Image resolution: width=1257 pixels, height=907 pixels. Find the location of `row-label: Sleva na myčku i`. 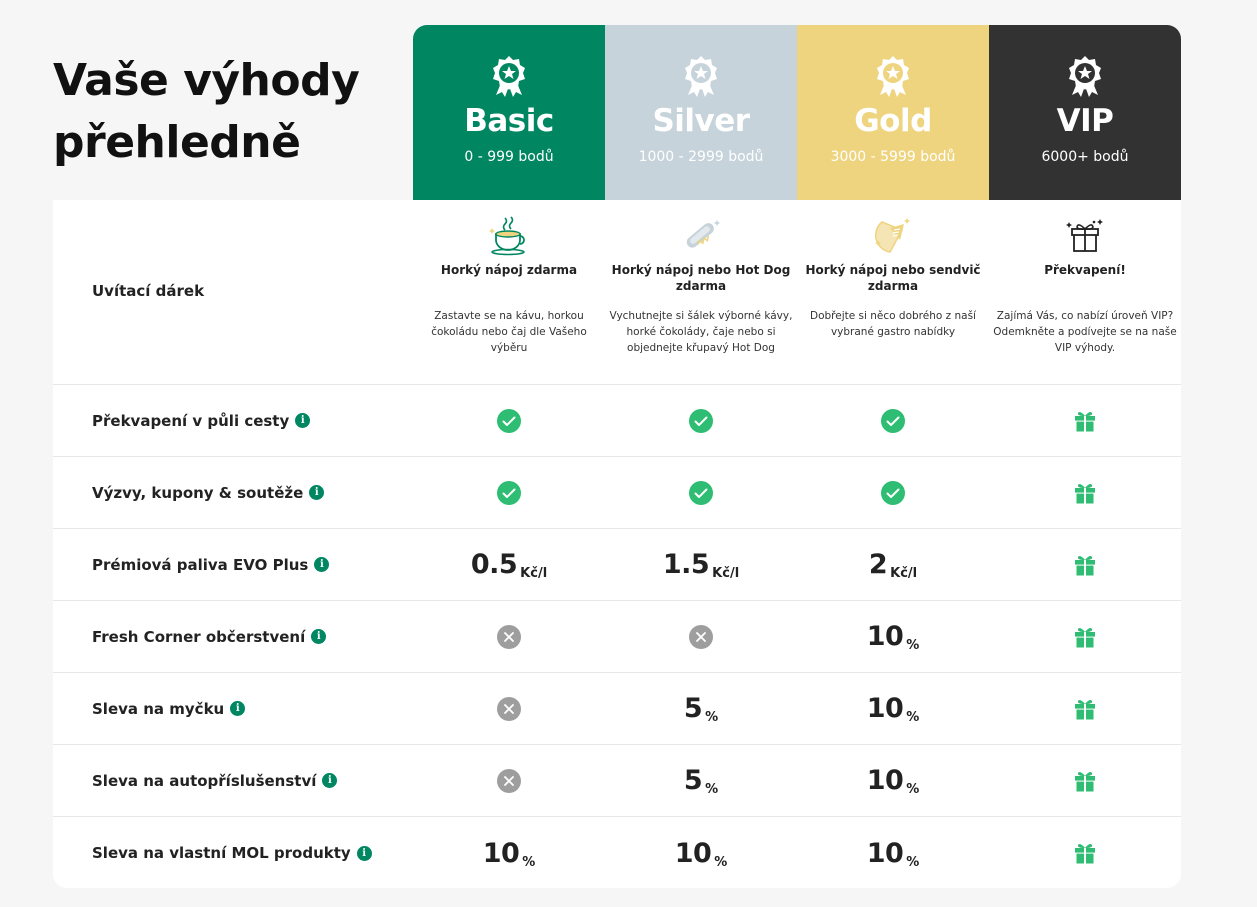

row-label: Sleva na myčku i is located at coordinates (233, 708).